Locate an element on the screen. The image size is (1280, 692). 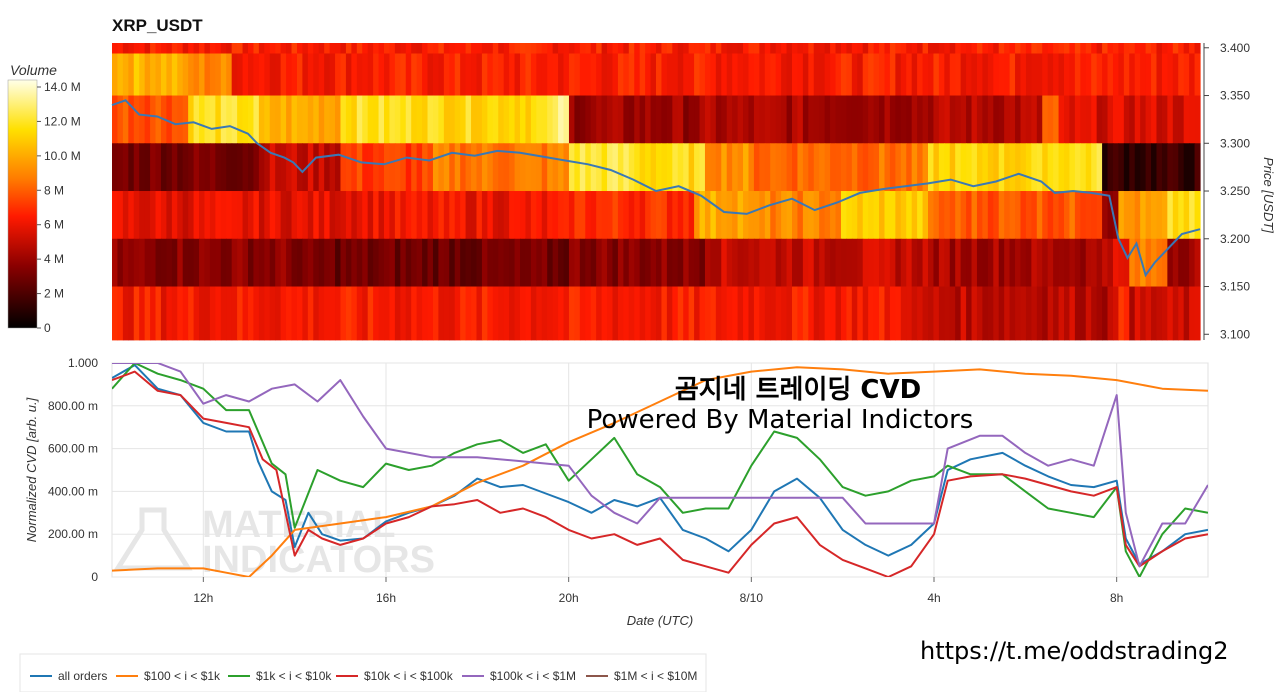
watermark-line2: INDICATORS is located at coordinates (318, 560).